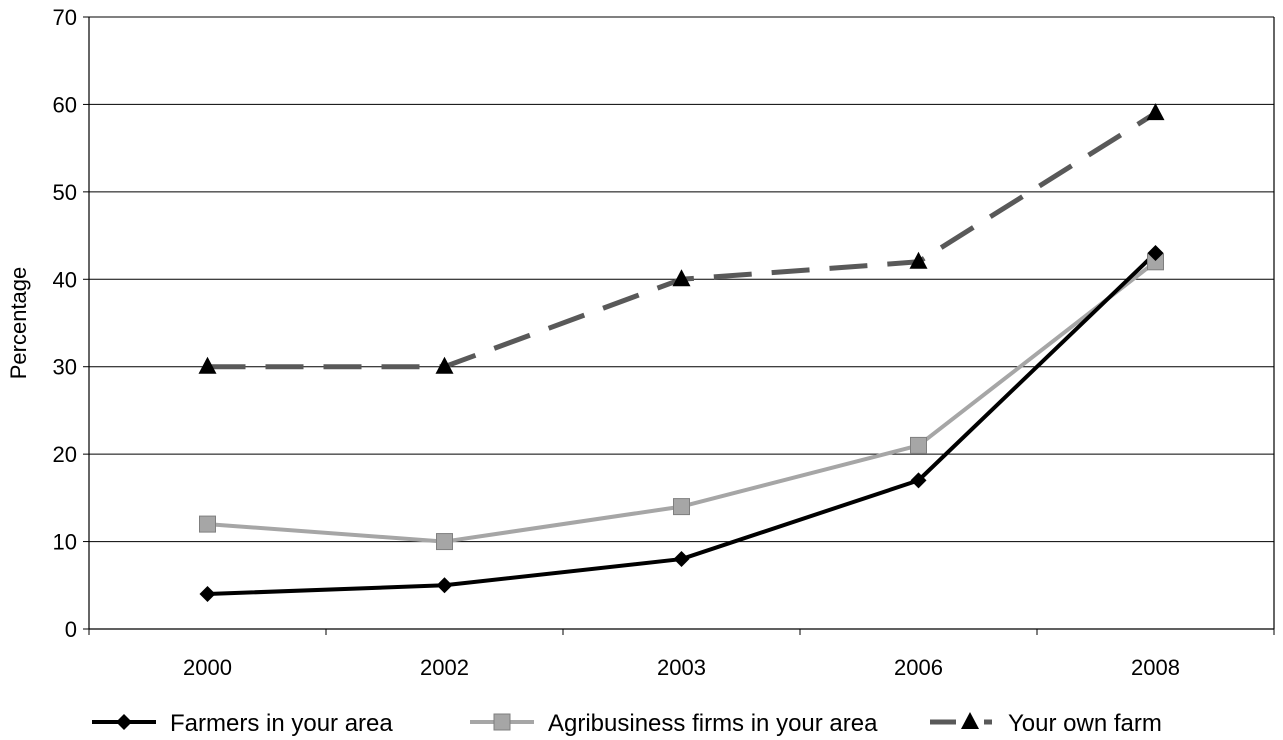 This screenshot has width=1283, height=740. Describe the element at coordinates (65, 104) in the screenshot. I see `y-tick-label: 60` at that location.